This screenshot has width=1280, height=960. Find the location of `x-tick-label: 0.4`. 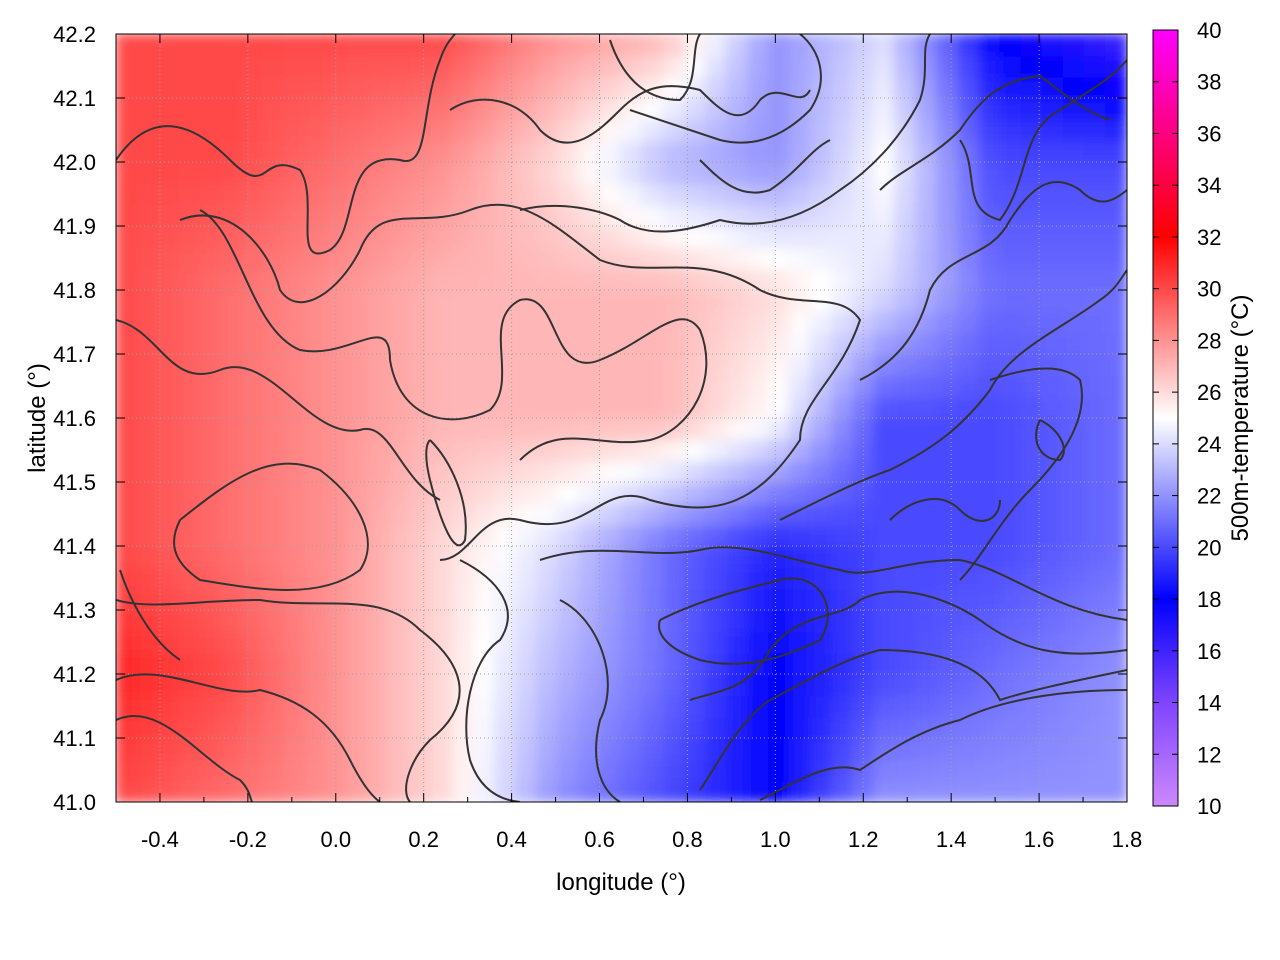

x-tick-label: 0.4 is located at coordinates (511, 839).